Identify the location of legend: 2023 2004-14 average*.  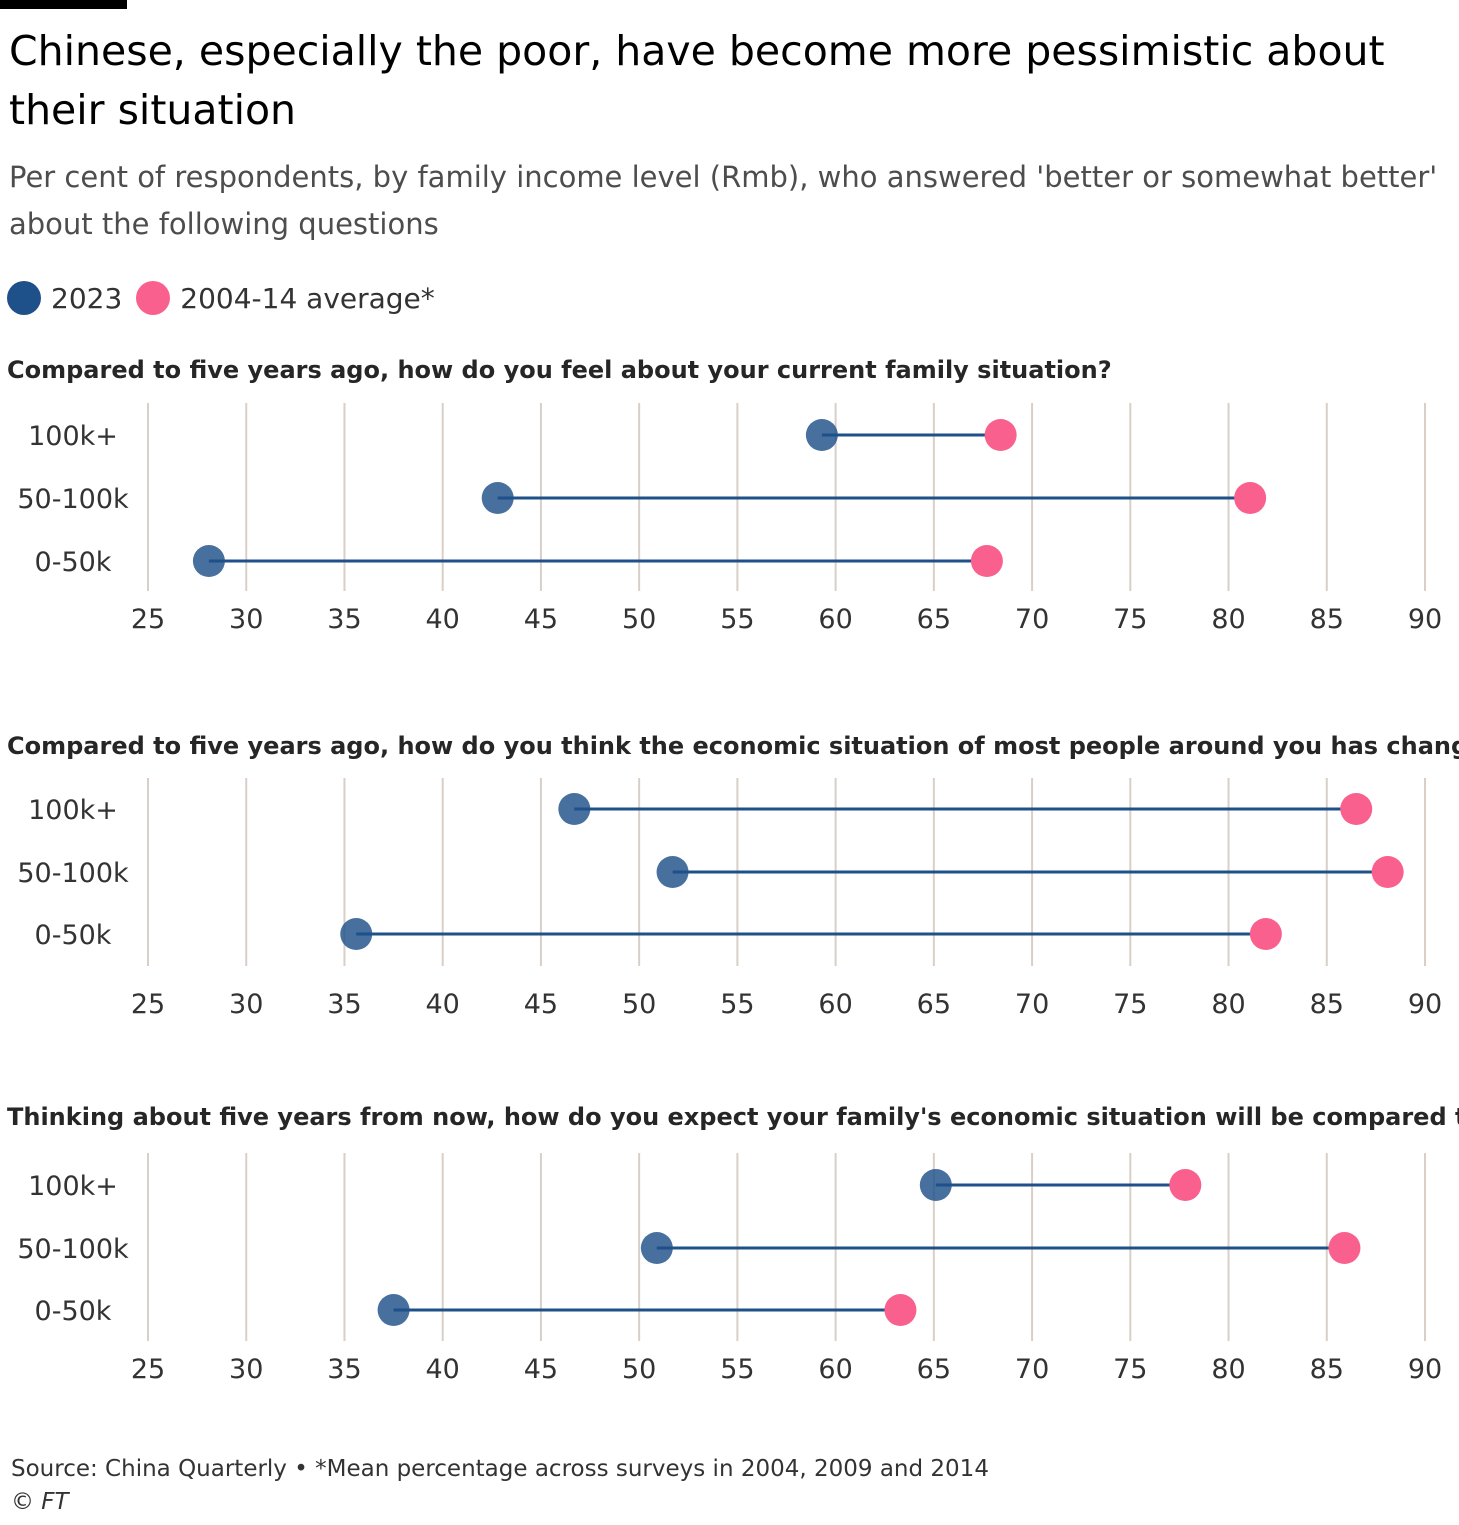
(228, 298).